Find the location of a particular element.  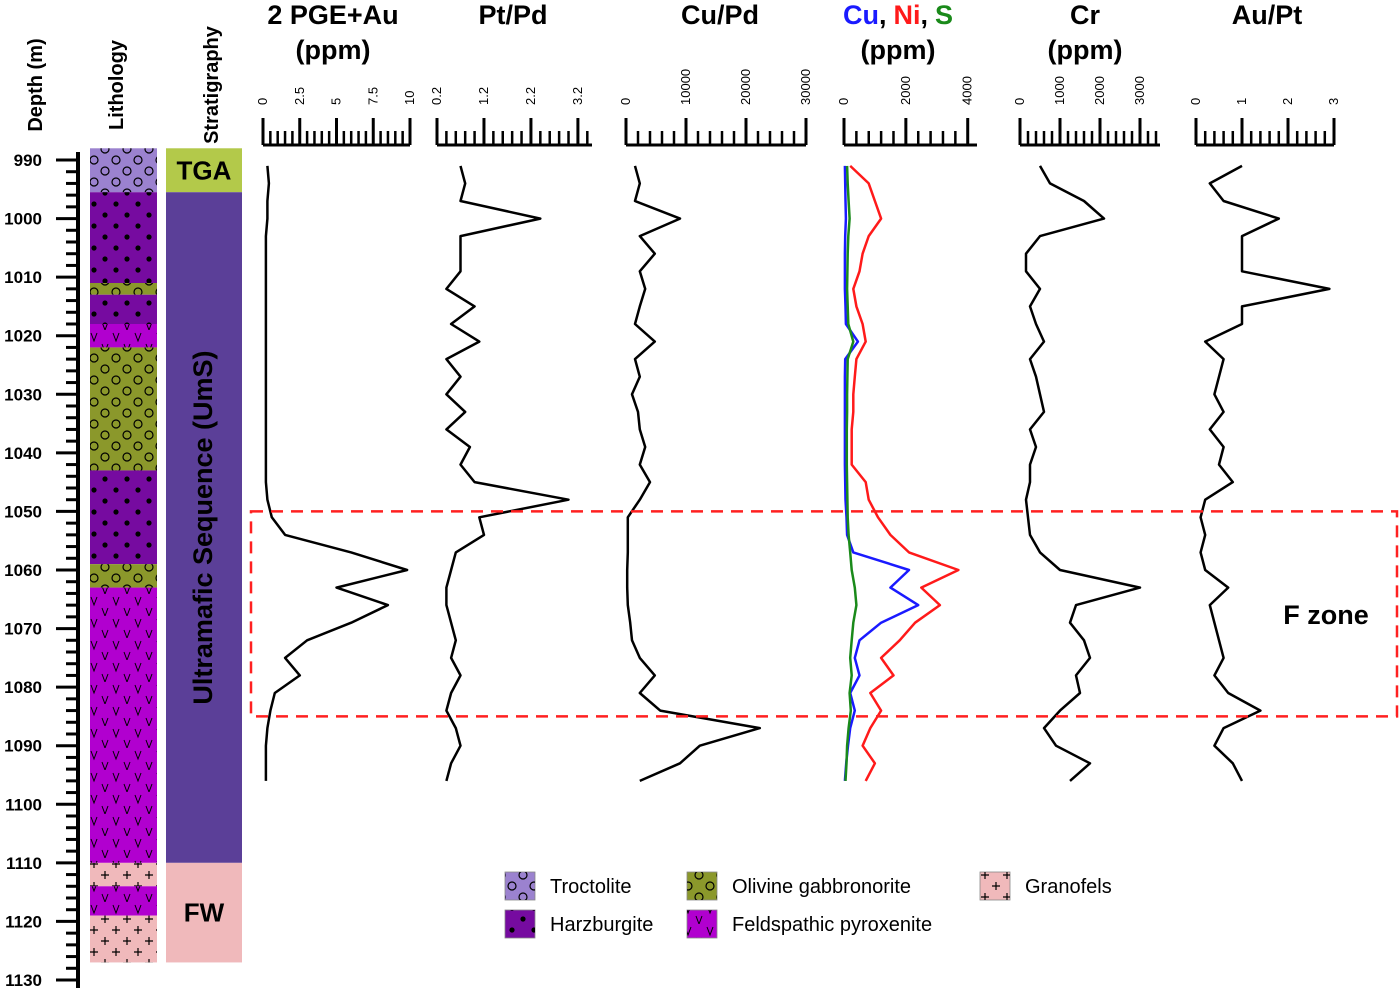

x-tick-label: 1.2 is located at coordinates (483, 96).